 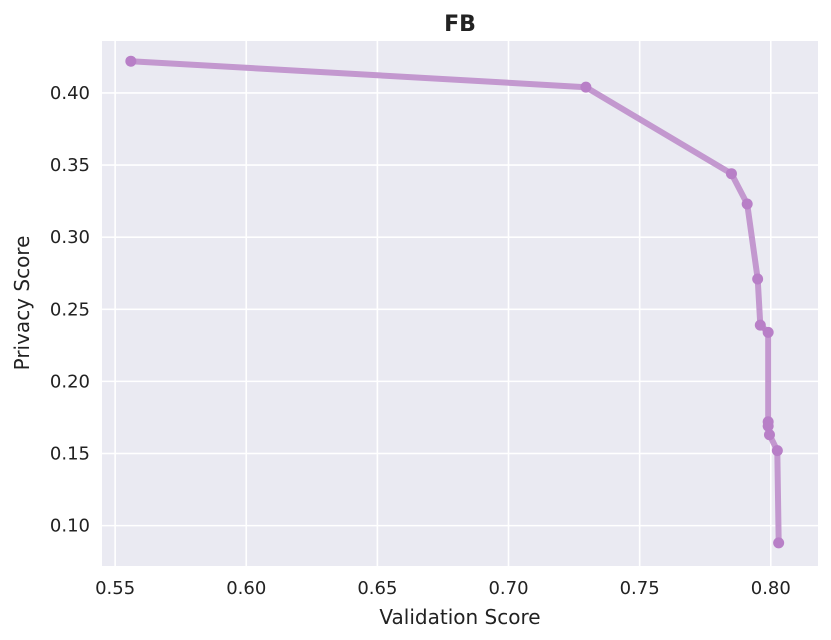 What do you see at coordinates (70, 381) in the screenshot?
I see `y-tick-label: 0.20` at bounding box center [70, 381].